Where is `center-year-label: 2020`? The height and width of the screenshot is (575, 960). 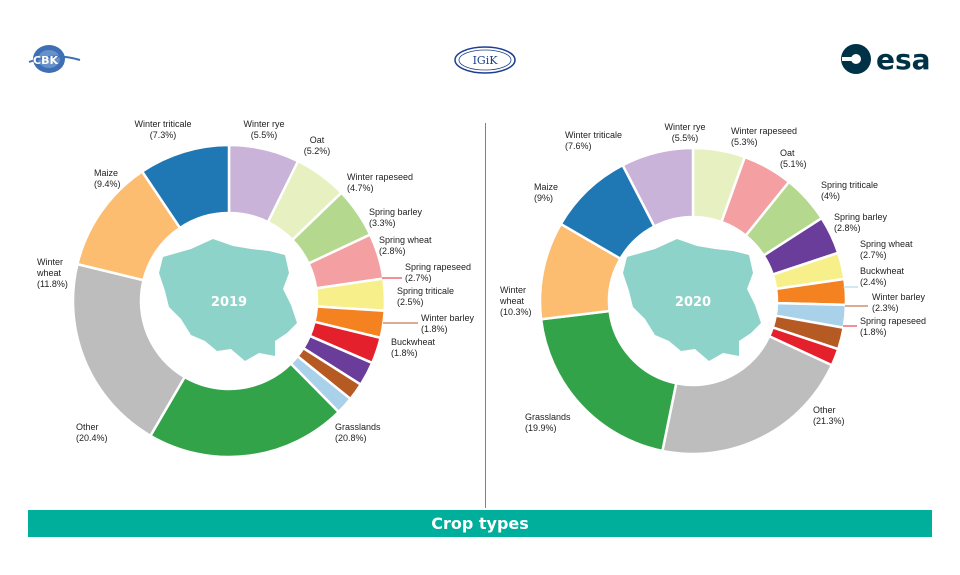 center-year-label: 2020 is located at coordinates (693, 302).